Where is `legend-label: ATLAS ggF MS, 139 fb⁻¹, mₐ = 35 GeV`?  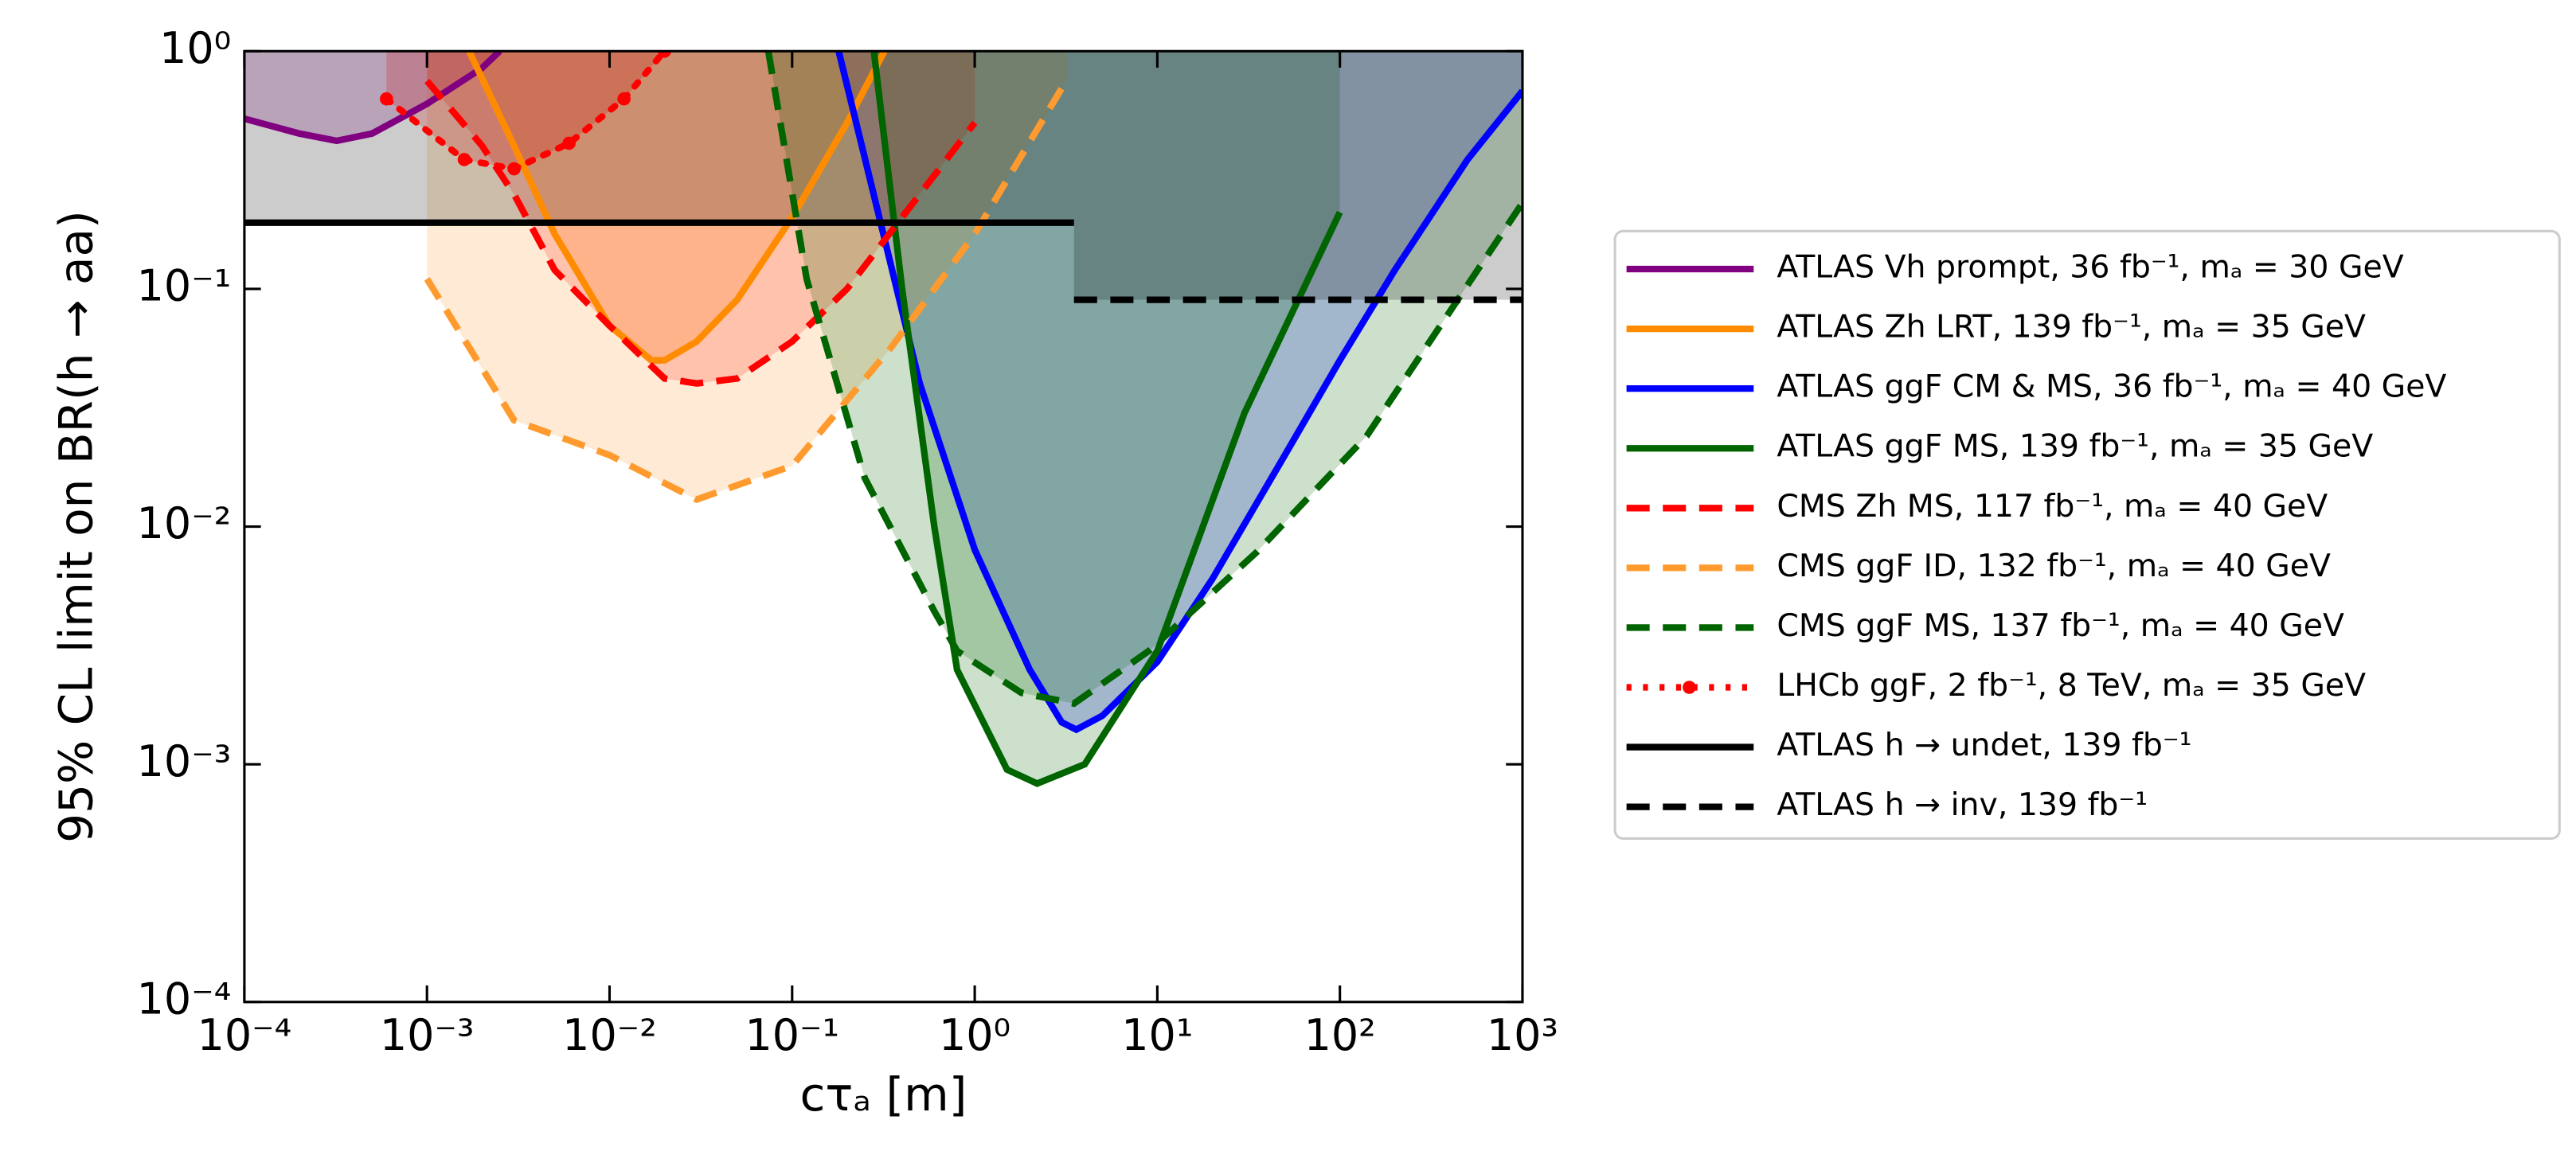 legend-label: ATLAS ggF MS, 139 fb⁻¹, mₐ = 35 GeV is located at coordinates (2075, 446).